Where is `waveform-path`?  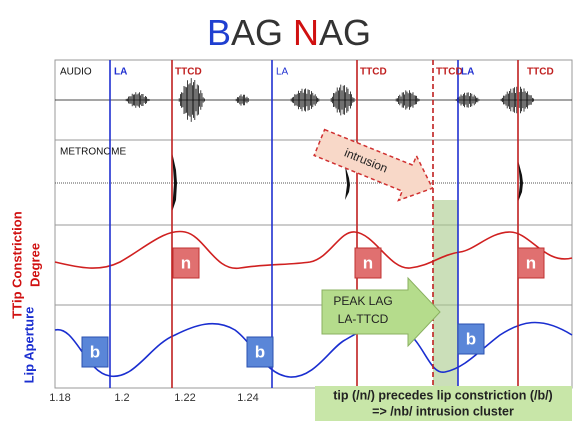 waveform-path is located at coordinates (313, 100).